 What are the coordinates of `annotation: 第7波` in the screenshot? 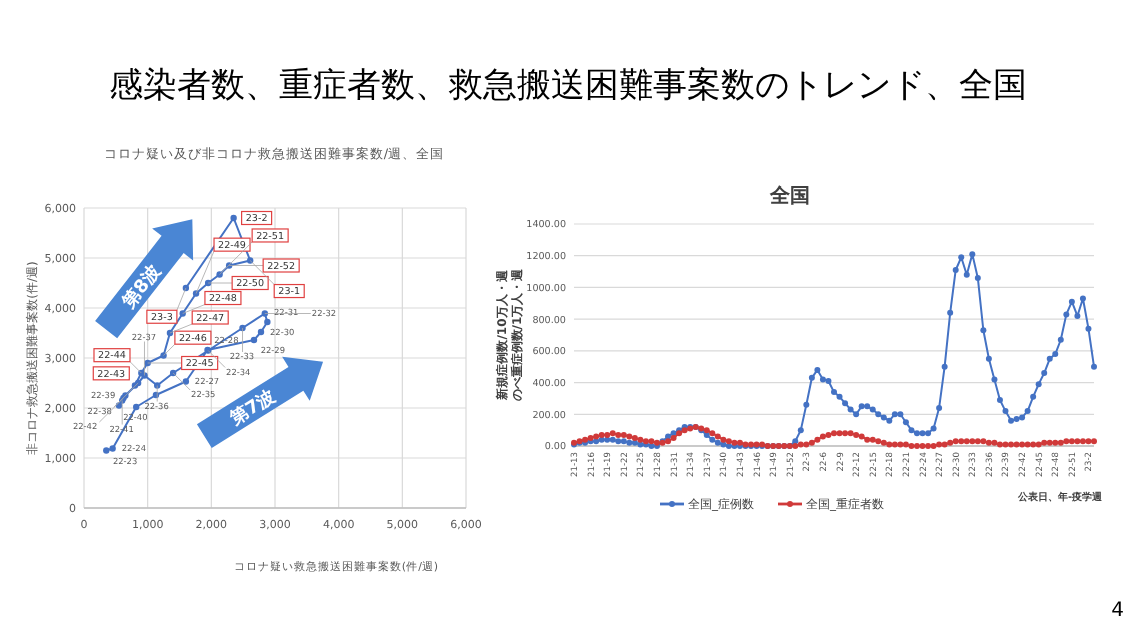 It's located at (252, 408).